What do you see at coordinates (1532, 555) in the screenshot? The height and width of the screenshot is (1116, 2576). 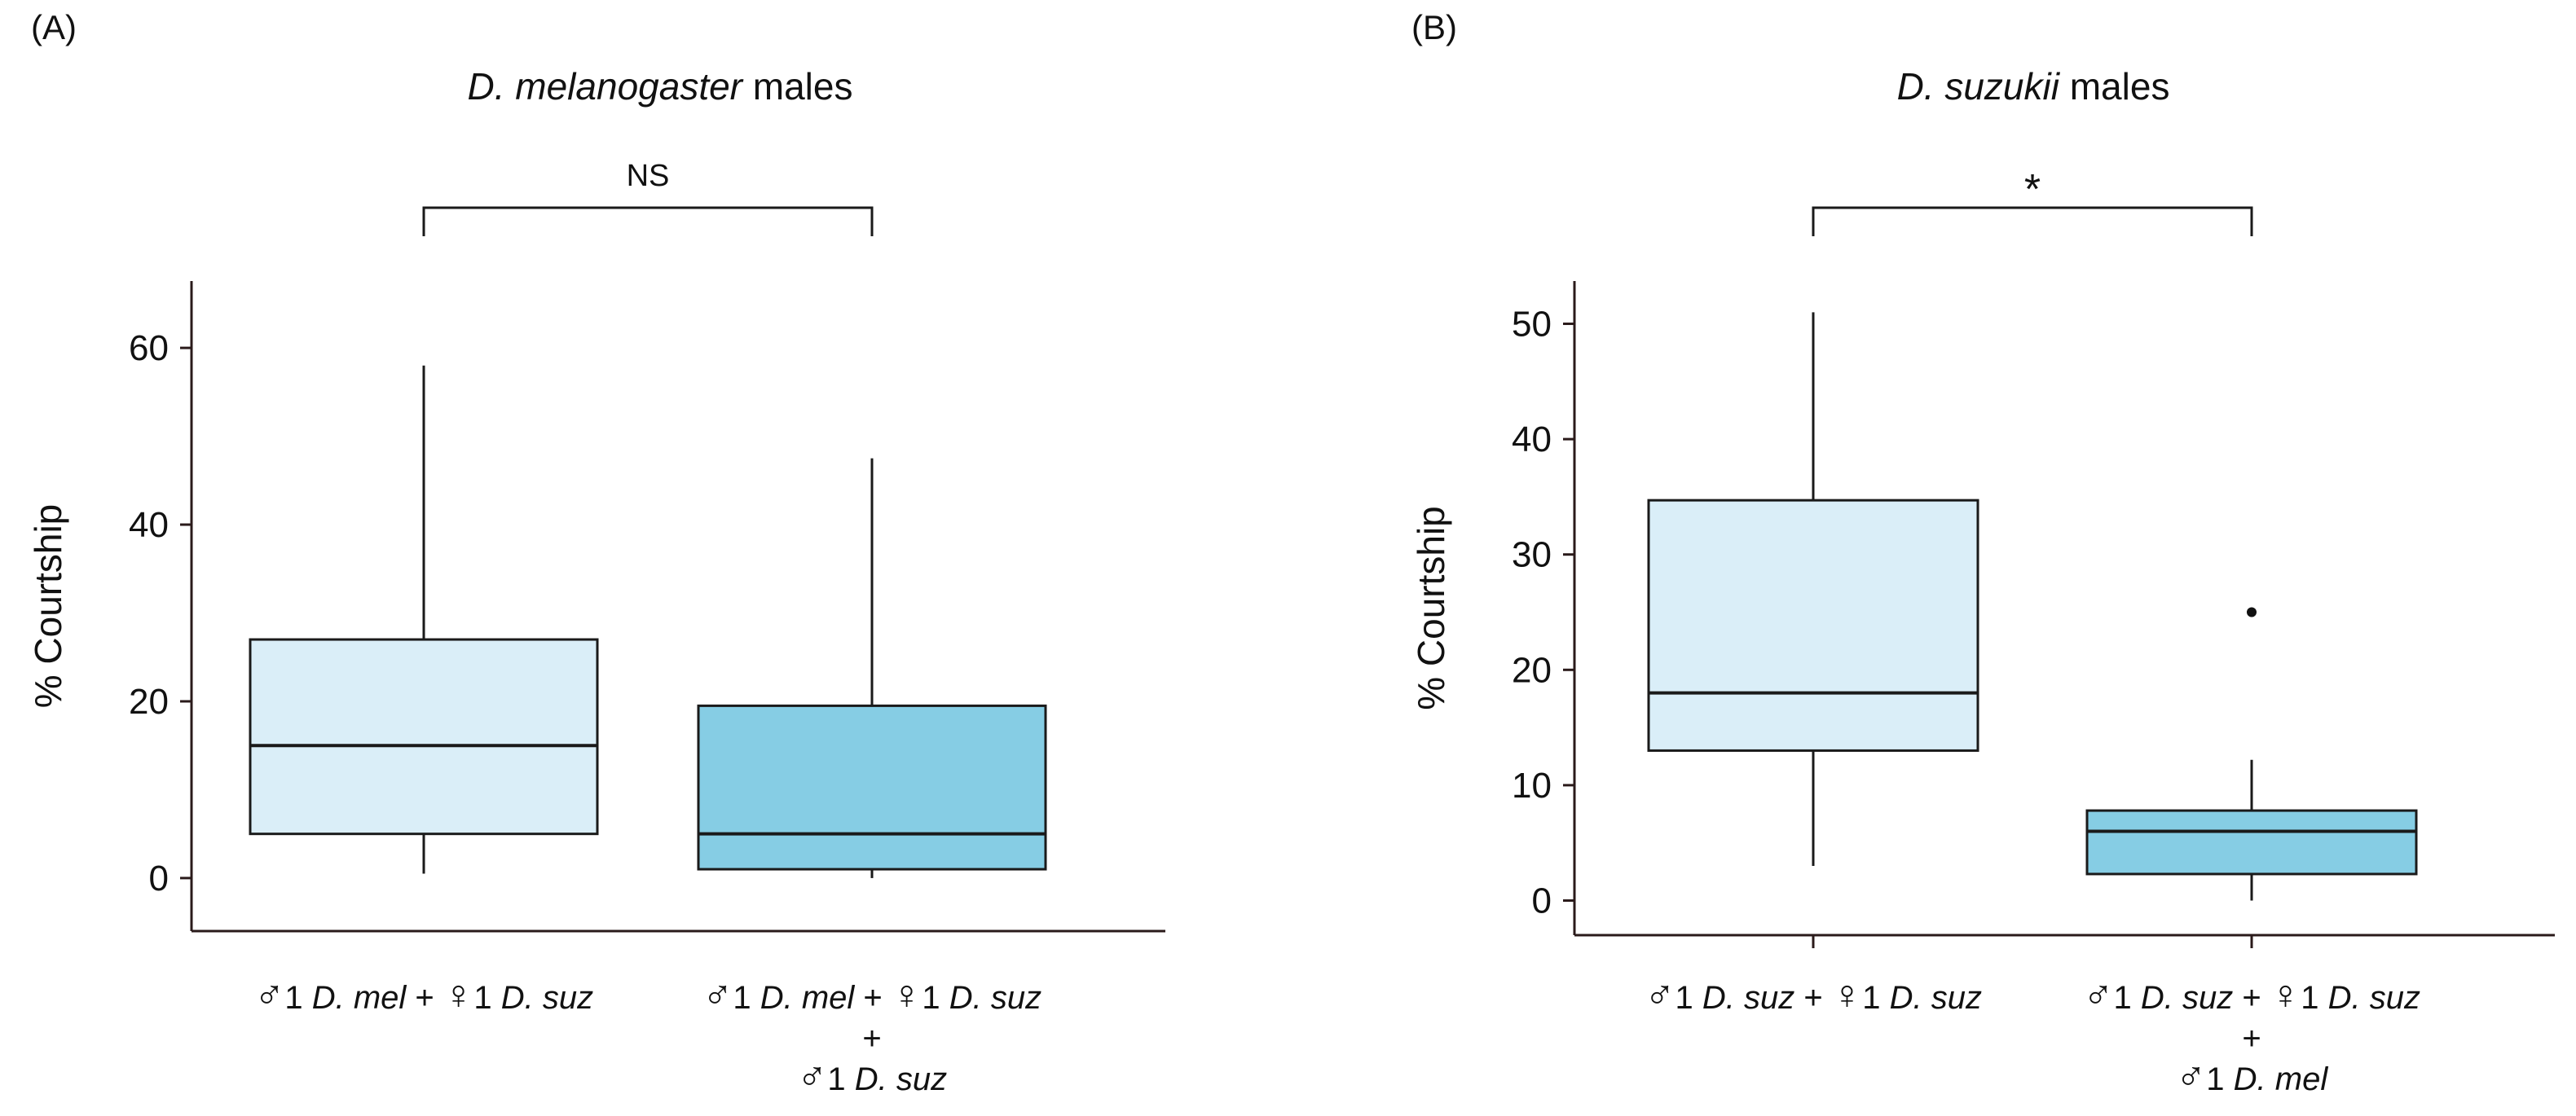 I see `y-tick-label: 30` at bounding box center [1532, 555].